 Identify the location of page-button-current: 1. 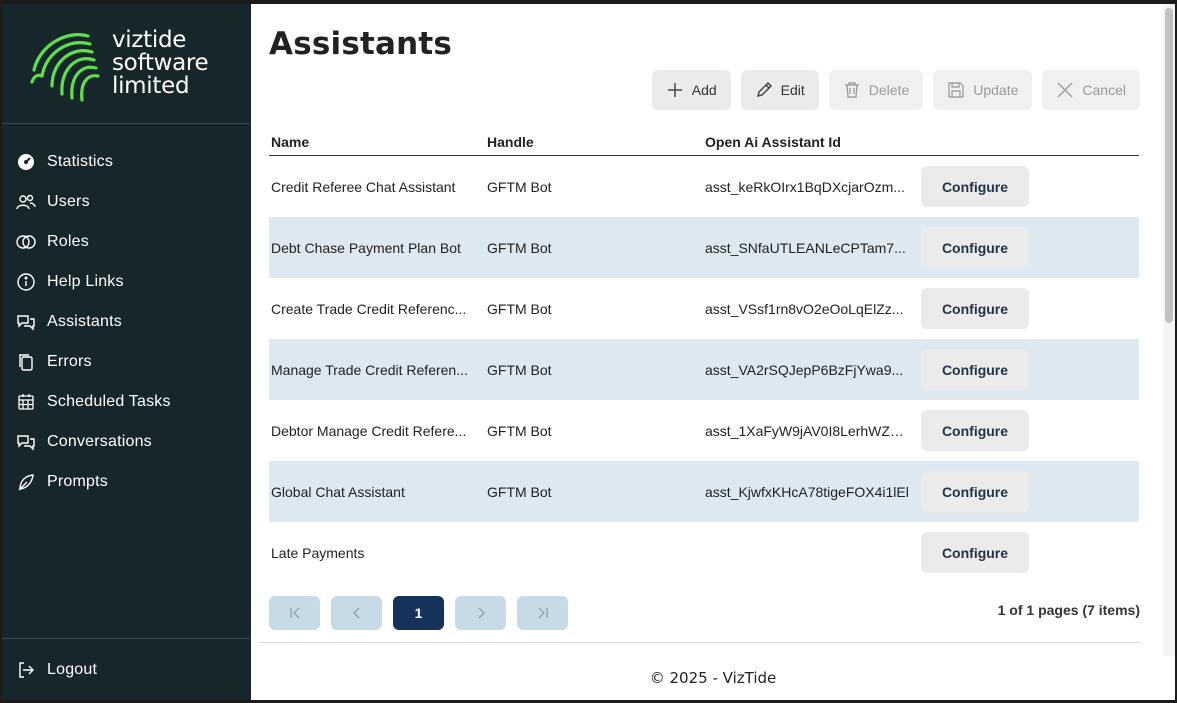
(418, 613).